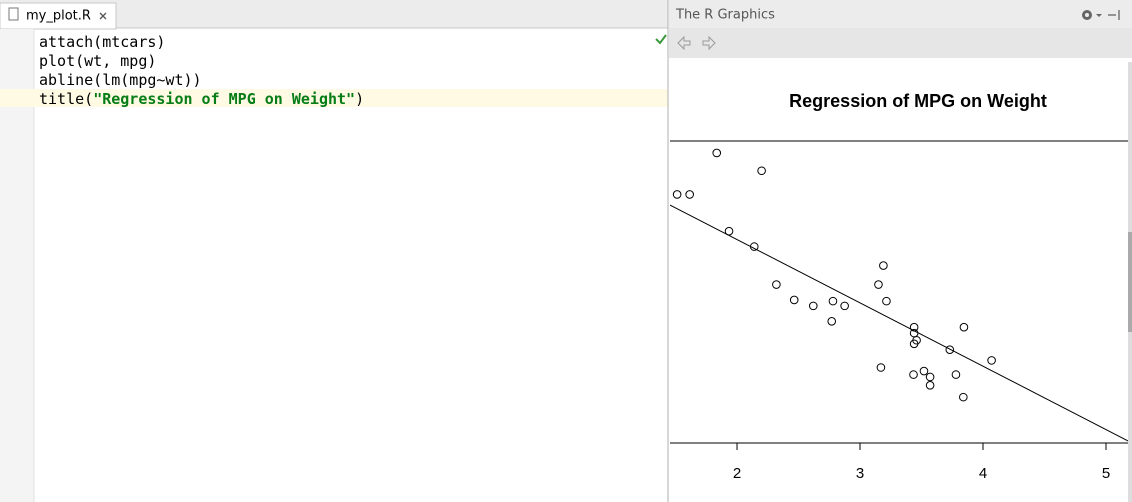 This screenshot has height=502, width=1132. I want to click on hide-icon, so click(1114, 15).